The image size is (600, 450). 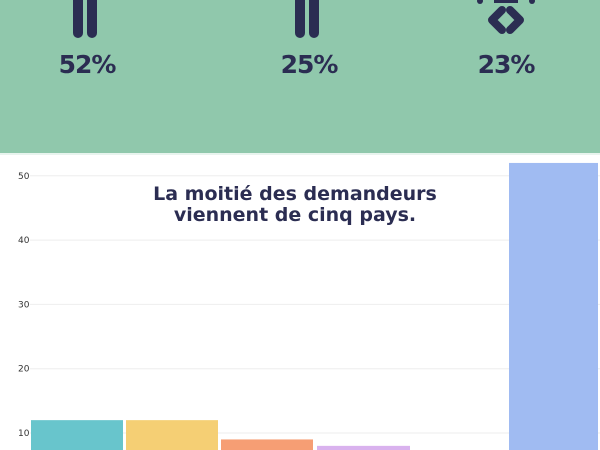 I want to click on stat-value: 52%, so click(x=87, y=64).